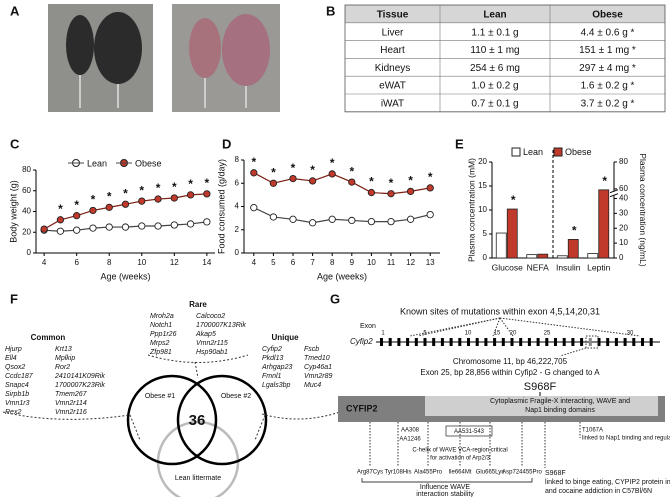 This screenshot has width=670, height=497. I want to click on gene-name: Fmnl1, so click(272, 376).